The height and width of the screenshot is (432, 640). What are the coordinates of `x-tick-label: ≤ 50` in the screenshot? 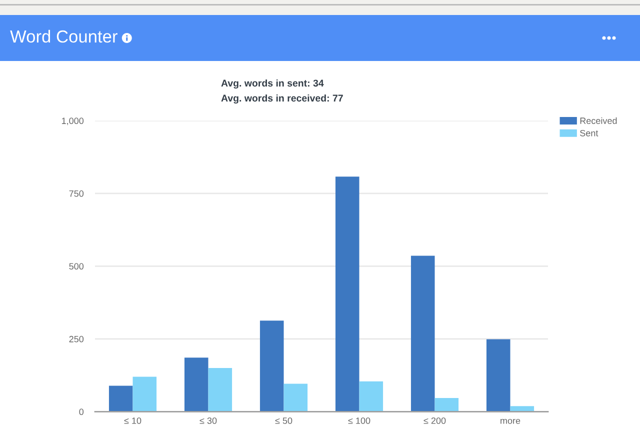 It's located at (283, 420).